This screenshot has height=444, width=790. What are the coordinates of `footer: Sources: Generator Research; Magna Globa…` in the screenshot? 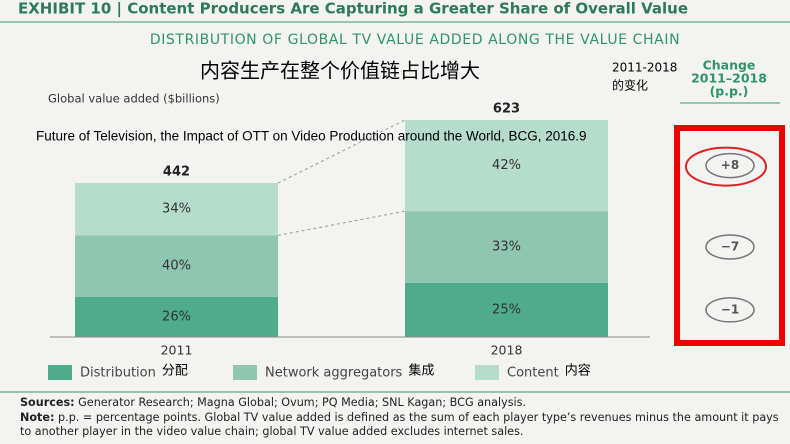 It's located at (400, 418).